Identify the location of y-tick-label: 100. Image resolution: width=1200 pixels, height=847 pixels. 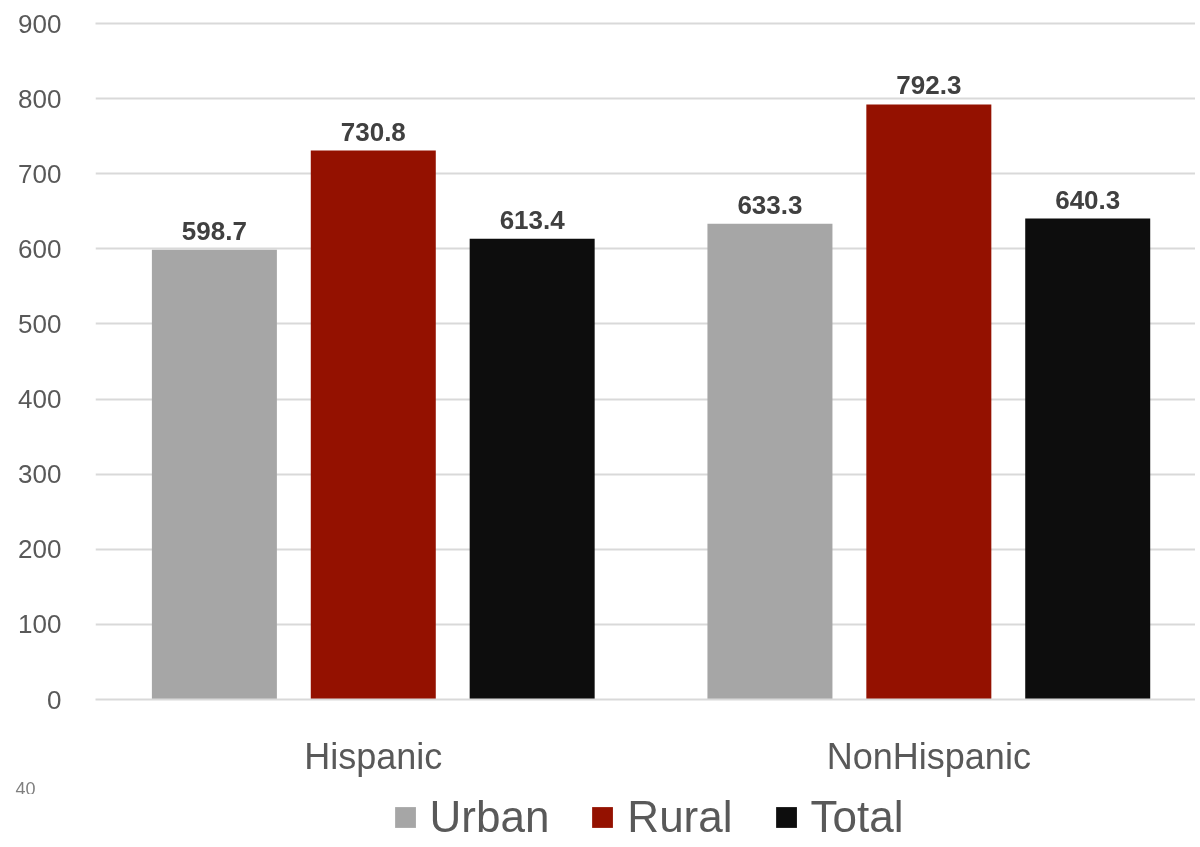
(40, 624).